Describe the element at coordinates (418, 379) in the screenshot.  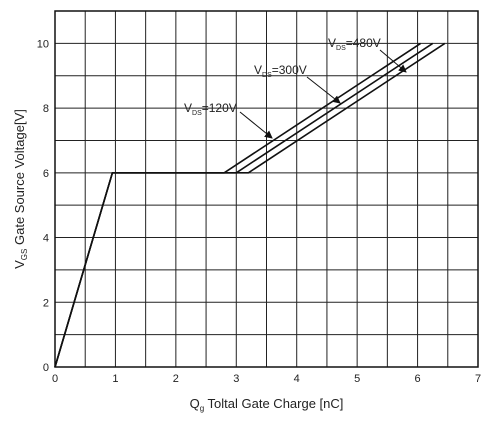
I see `x-tick-label: 6` at that location.